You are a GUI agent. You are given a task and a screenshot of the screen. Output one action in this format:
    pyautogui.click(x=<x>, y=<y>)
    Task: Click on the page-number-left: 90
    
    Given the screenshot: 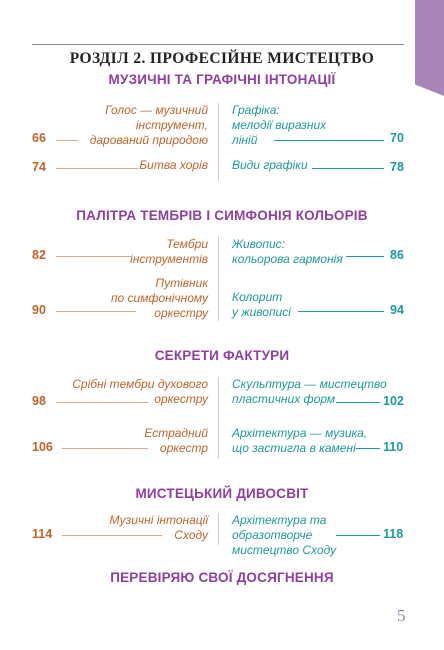 What is the action you would take?
    pyautogui.click(x=39, y=310)
    